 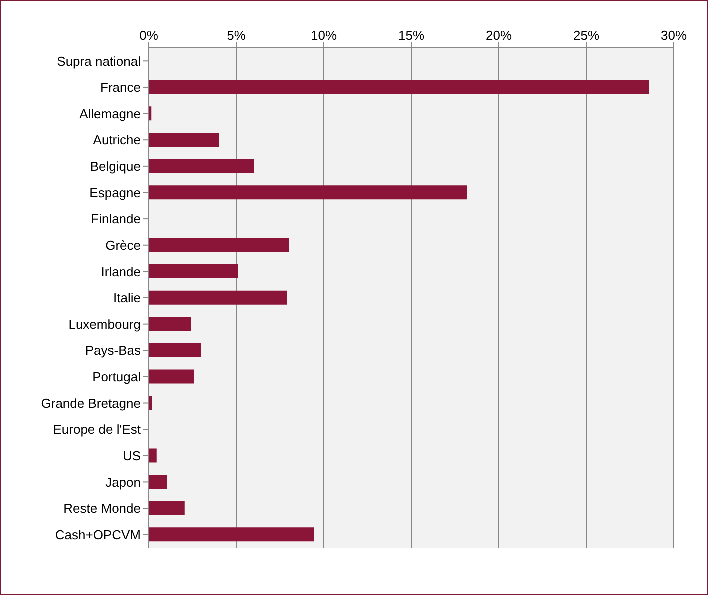 I want to click on x-tick-label: 30%, so click(x=674, y=35).